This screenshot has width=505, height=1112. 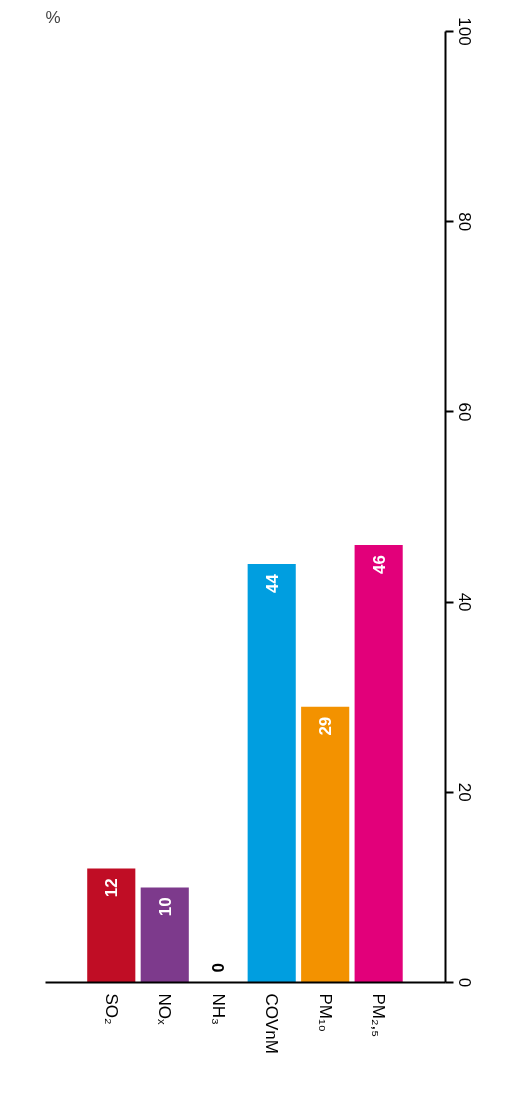 I want to click on x-tick-label: SO₂, so click(x=111, y=1009).